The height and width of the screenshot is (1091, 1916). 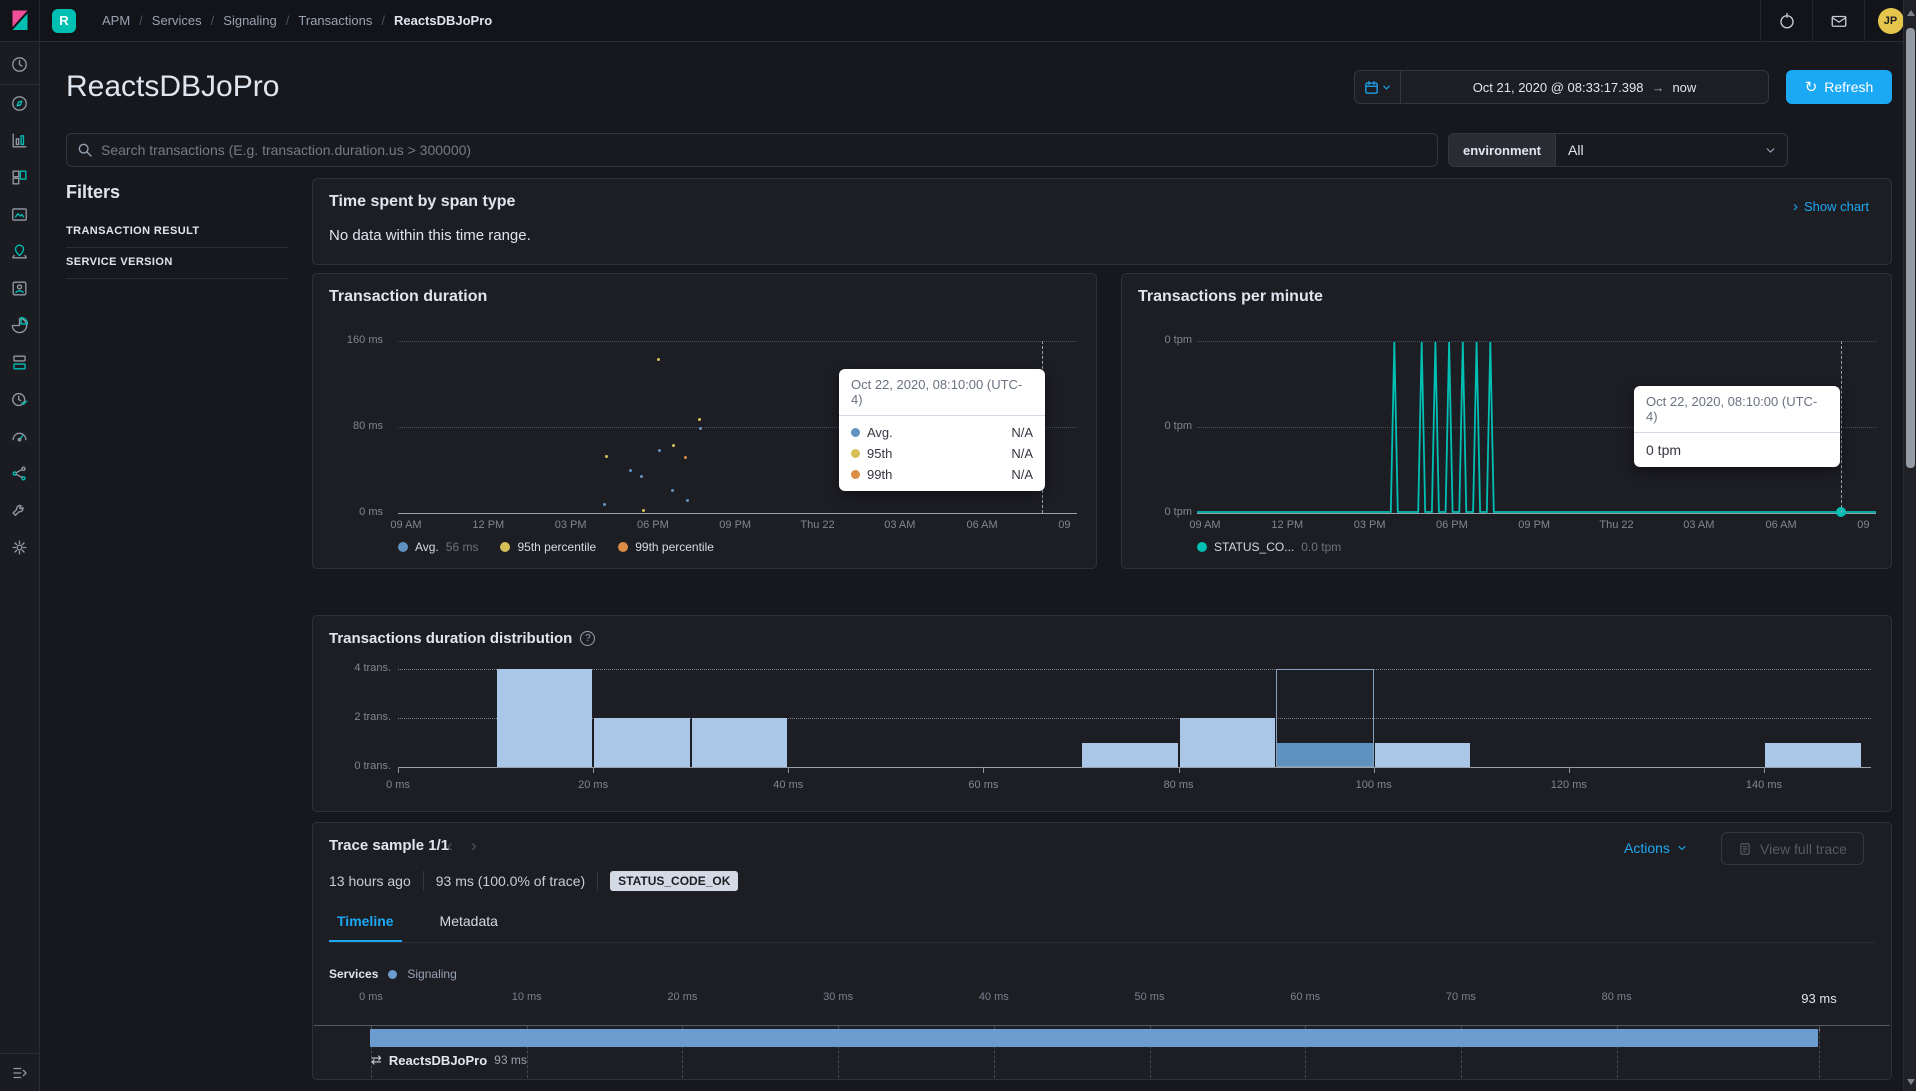 I want to click on breadcrumb-item-services: Services, so click(x=176, y=20).